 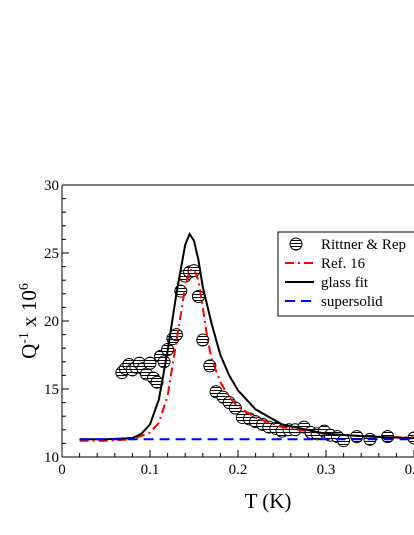 I want to click on x-tick-label: 0.4, so click(x=409, y=470).